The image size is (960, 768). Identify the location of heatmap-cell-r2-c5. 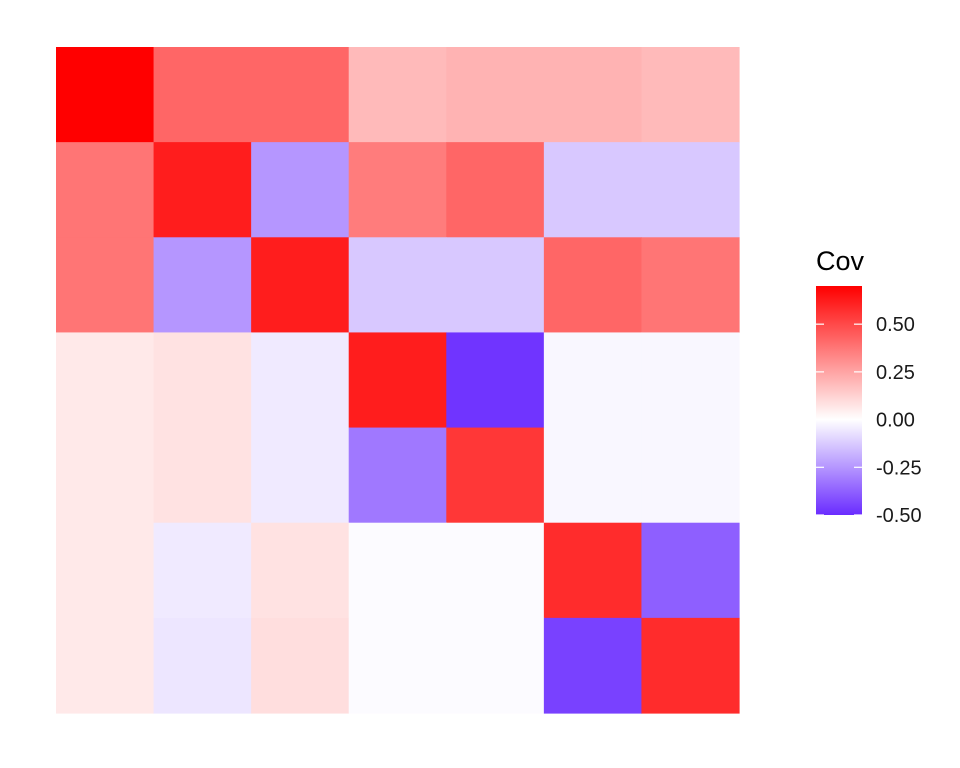
(495, 190).